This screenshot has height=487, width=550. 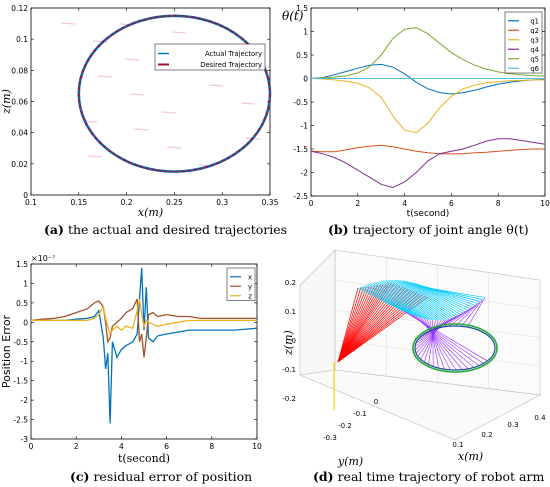 I want to click on y-multiplier-c: ×10⁻⁷, so click(x=43, y=258).